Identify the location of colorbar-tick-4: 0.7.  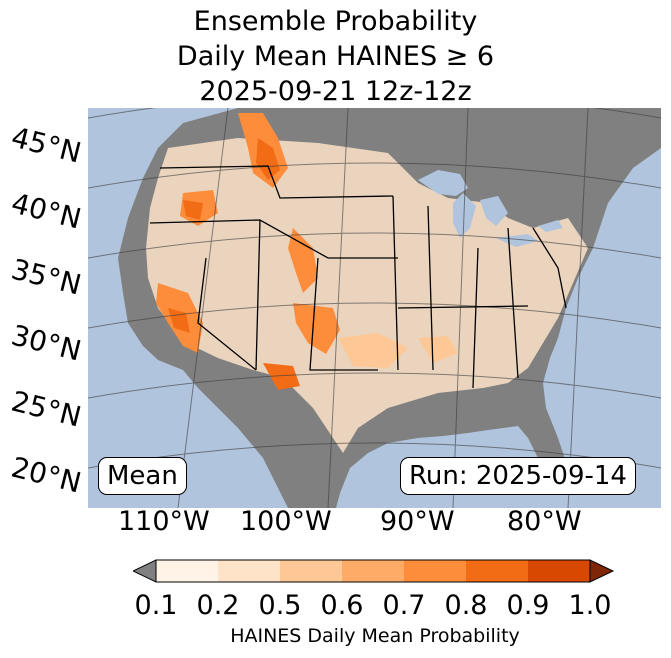
(404, 605).